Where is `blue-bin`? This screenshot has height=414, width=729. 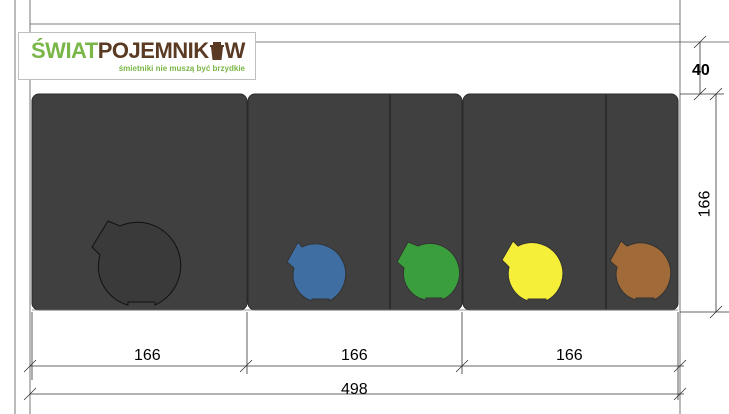
blue-bin is located at coordinates (316, 271).